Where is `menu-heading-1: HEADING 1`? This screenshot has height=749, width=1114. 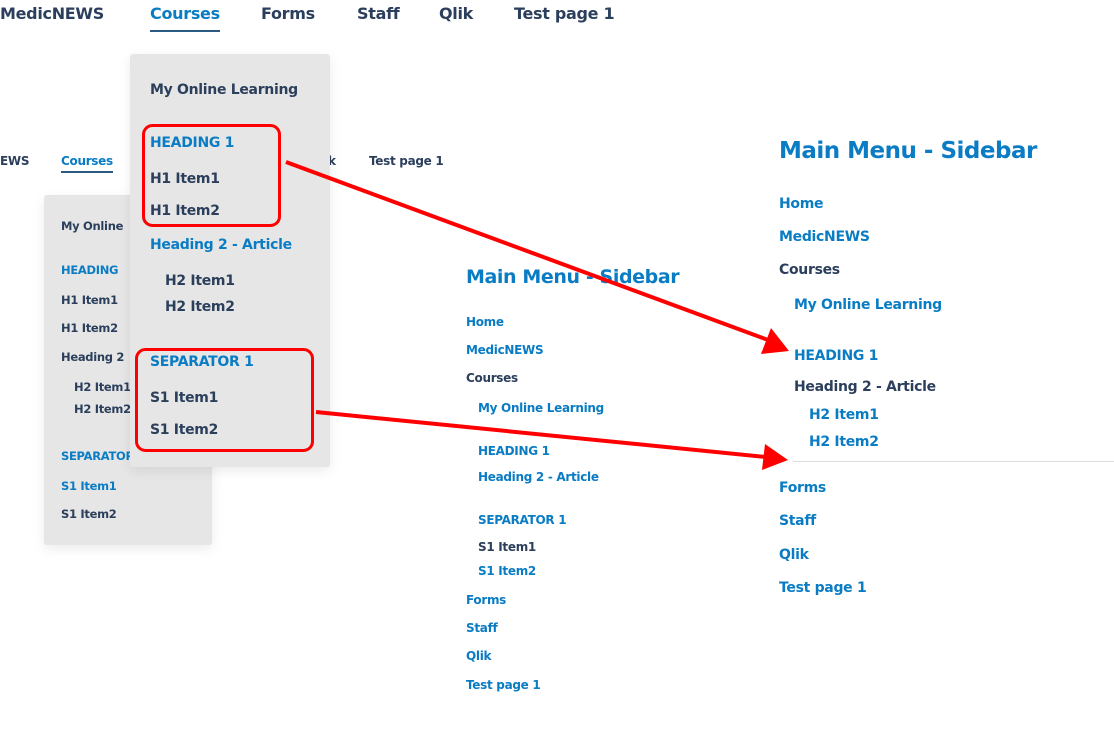
menu-heading-1: HEADING 1 is located at coordinates (192, 143).